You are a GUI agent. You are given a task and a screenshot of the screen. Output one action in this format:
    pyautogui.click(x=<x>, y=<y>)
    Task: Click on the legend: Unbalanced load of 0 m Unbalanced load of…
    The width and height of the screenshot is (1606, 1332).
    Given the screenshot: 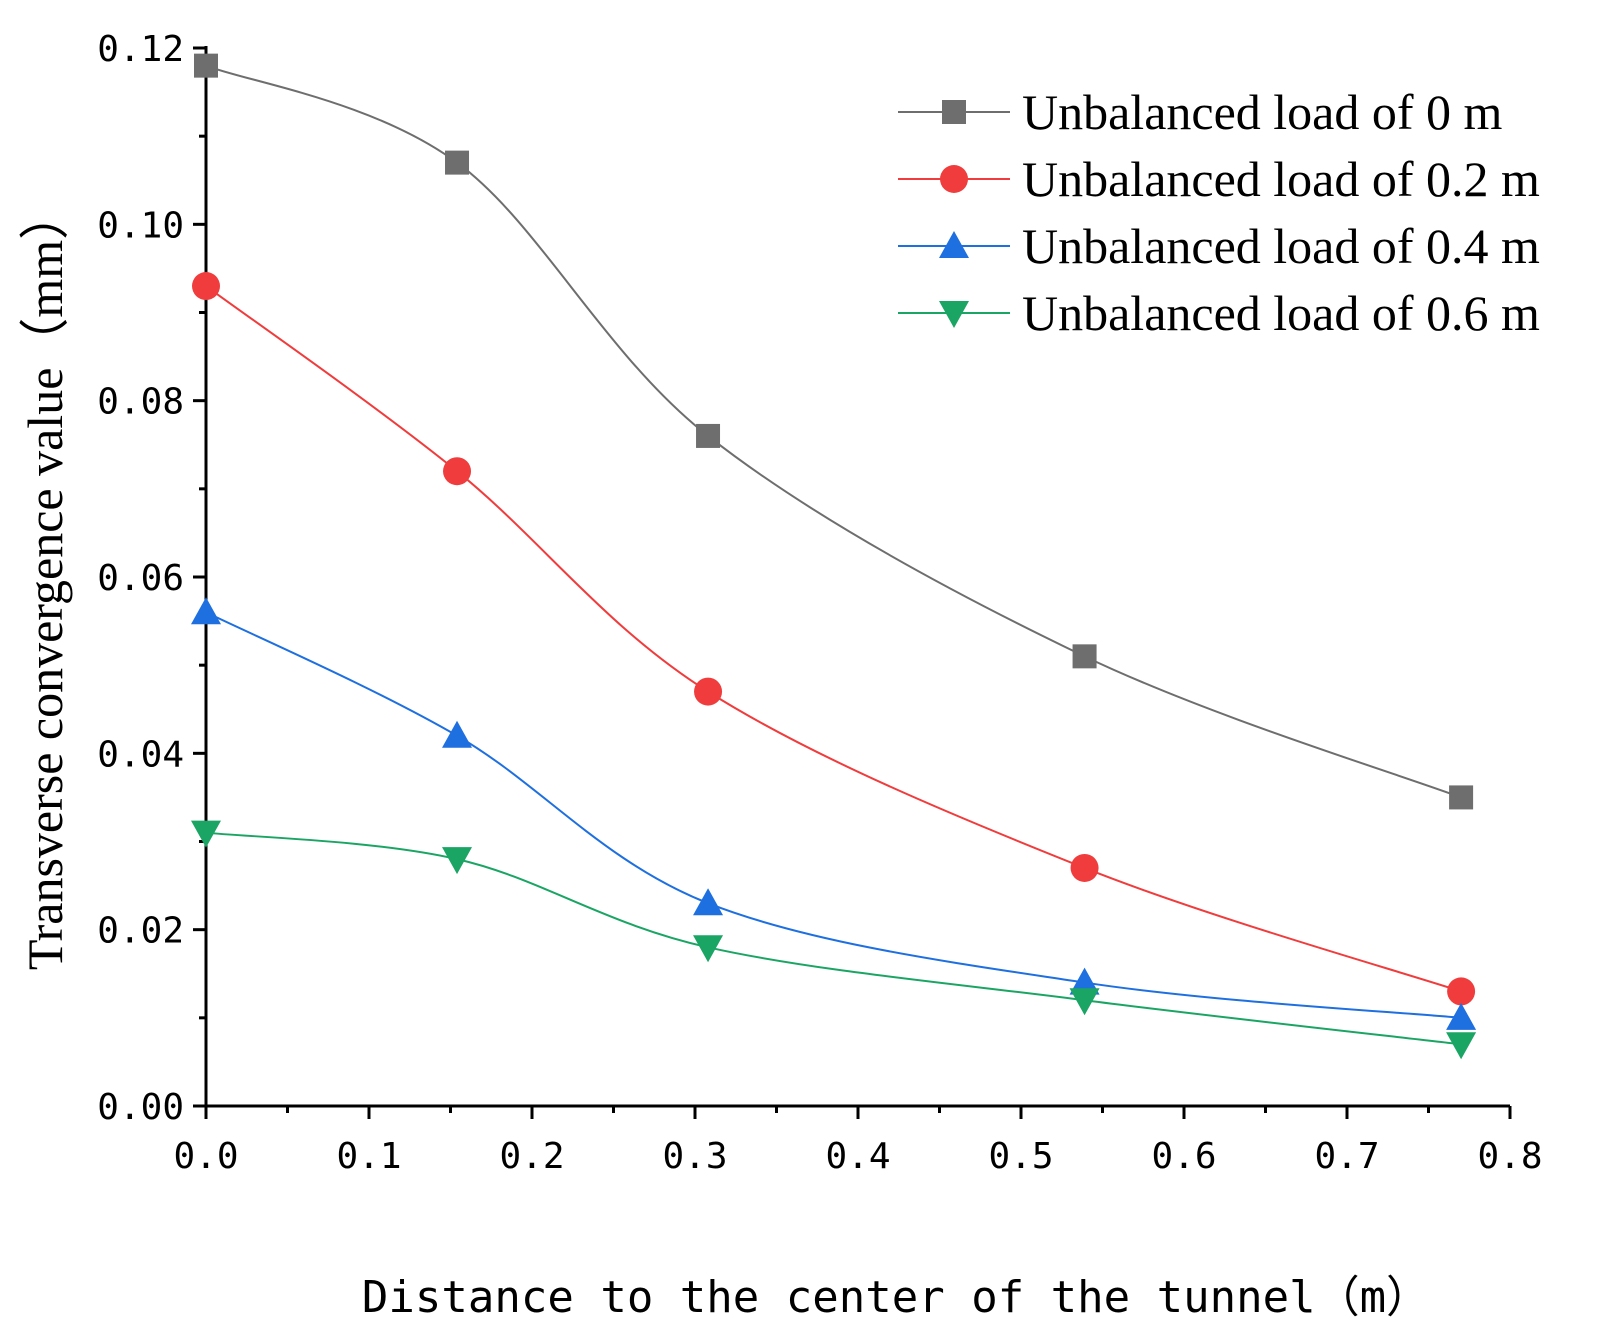 What is the action you would take?
    pyautogui.click(x=1219, y=212)
    